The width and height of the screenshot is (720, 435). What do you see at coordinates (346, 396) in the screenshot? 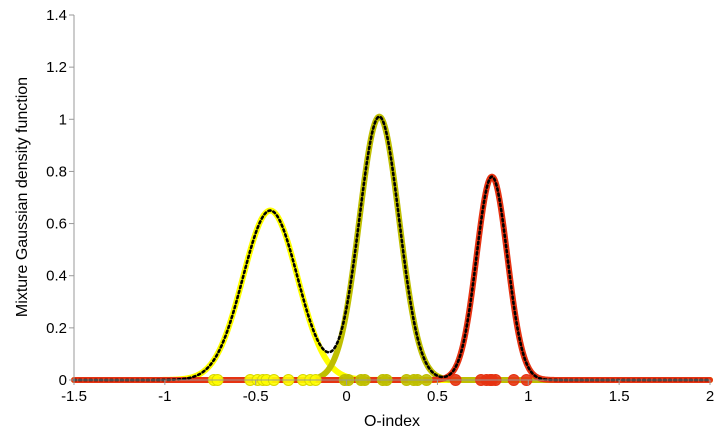
I see `x-tick-label: 0` at bounding box center [346, 396].